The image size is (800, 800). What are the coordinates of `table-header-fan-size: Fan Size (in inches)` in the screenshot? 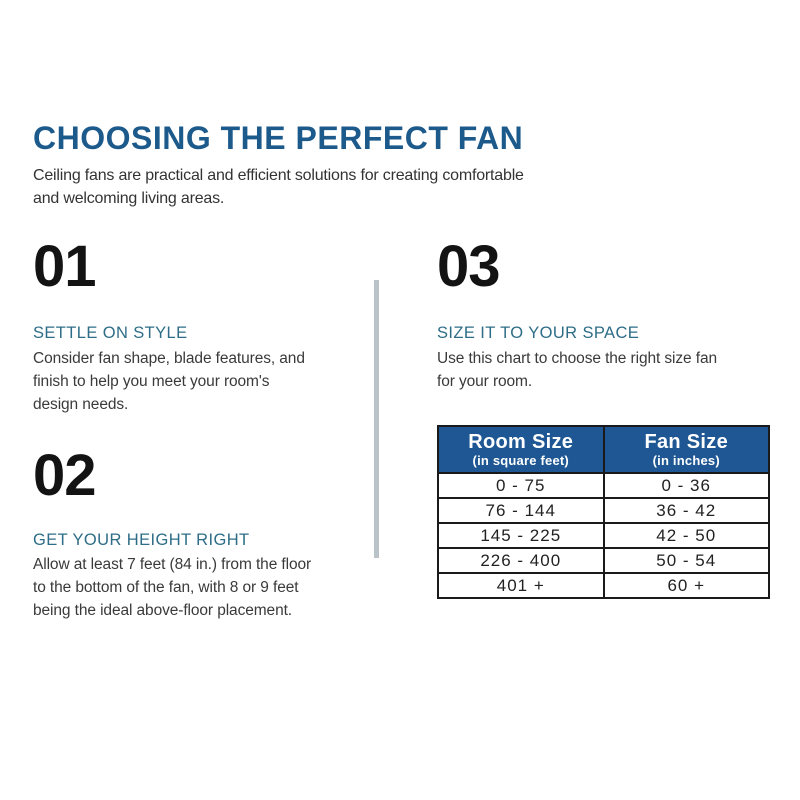 It's located at (686, 449).